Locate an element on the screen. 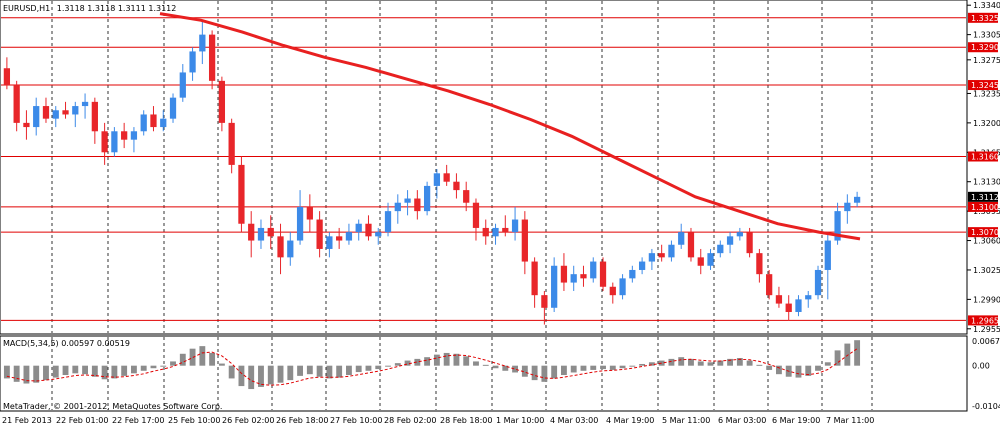  price-tick-6: 1.3130 is located at coordinates (986, 182).